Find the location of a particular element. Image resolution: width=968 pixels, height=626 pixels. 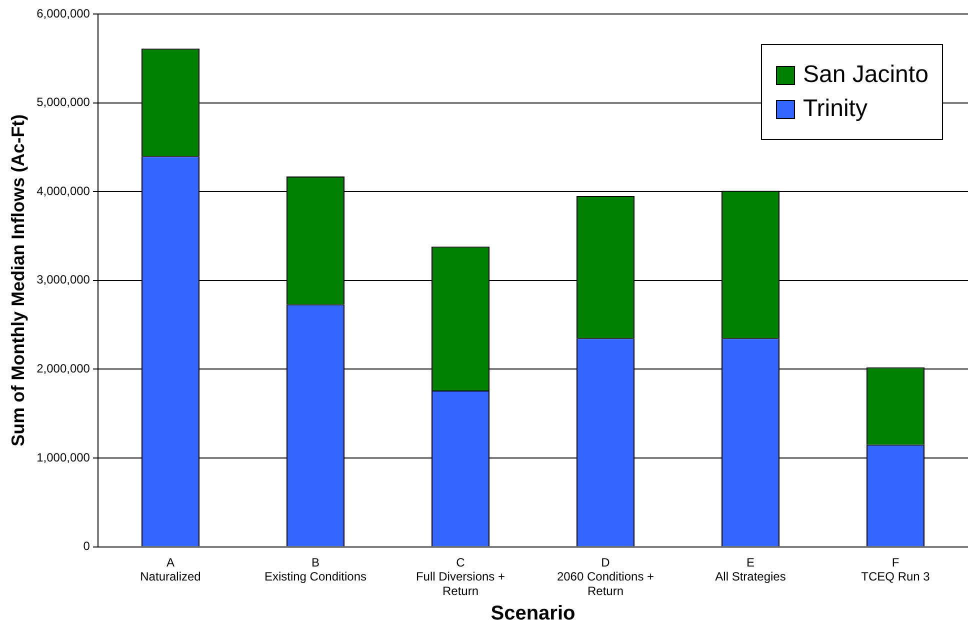

x-tick-label: C Full Diversions + Return is located at coordinates (461, 576).